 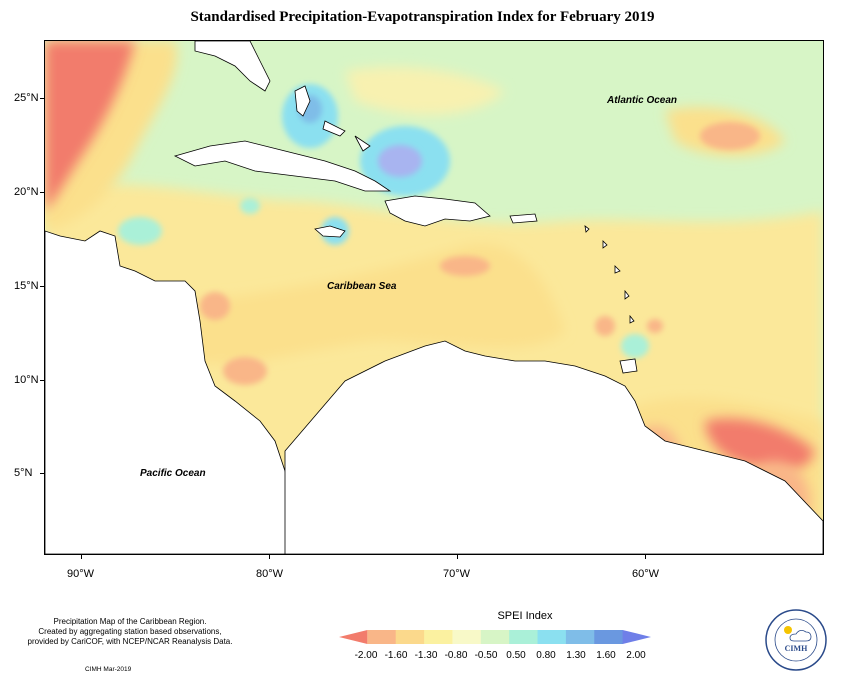 What do you see at coordinates (330, 231) in the screenshot?
I see `jamaica` at bounding box center [330, 231].